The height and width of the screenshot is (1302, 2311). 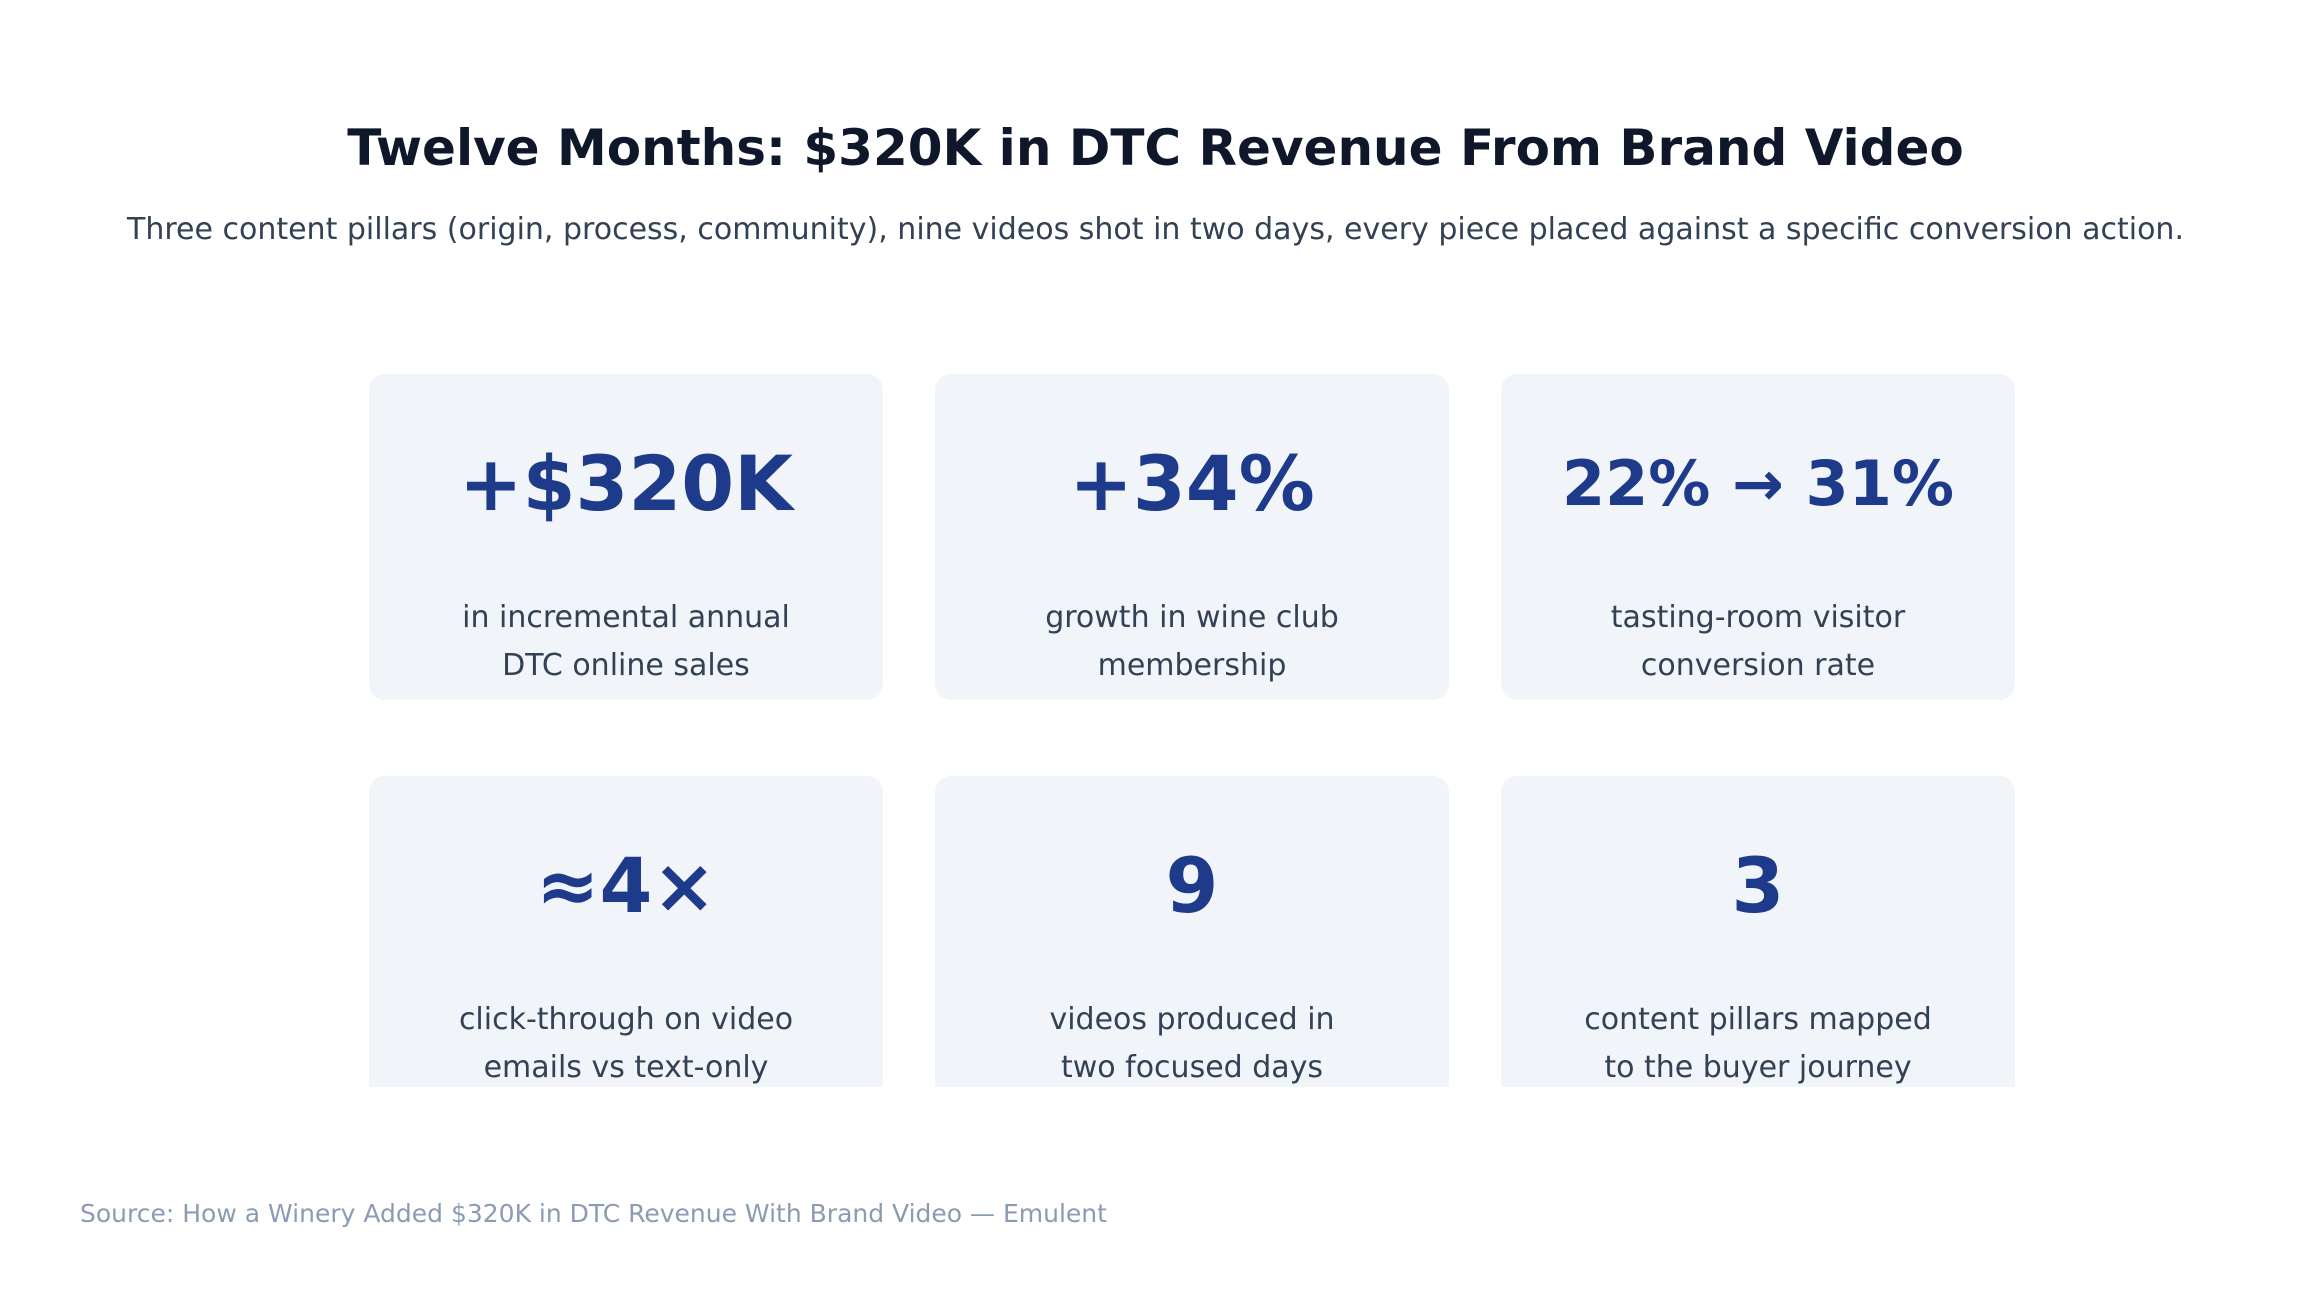 What do you see at coordinates (1192, 483) in the screenshot?
I see `stat-value: +34%` at bounding box center [1192, 483].